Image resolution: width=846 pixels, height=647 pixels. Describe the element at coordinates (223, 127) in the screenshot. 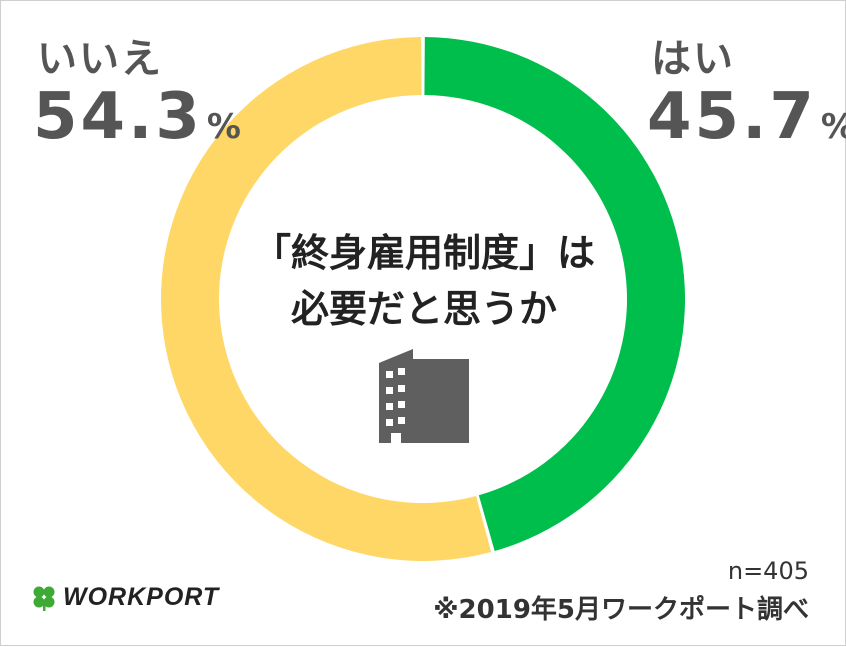

I see `value-no-unit: %` at that location.